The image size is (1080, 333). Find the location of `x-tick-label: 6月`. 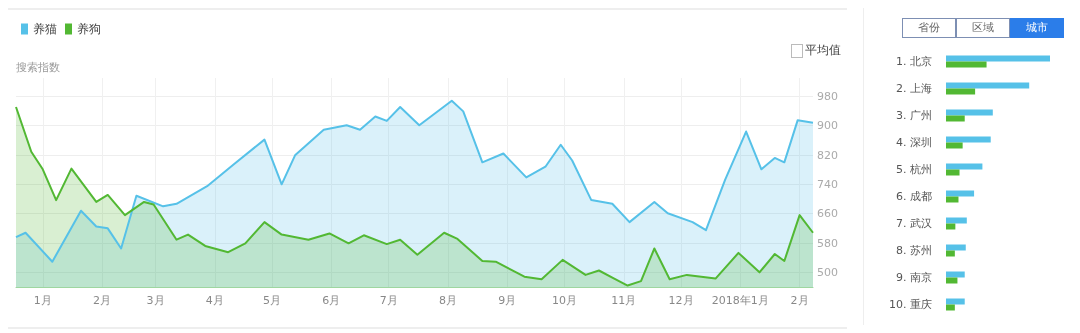

x-tick-label: 6月 is located at coordinates (331, 300).